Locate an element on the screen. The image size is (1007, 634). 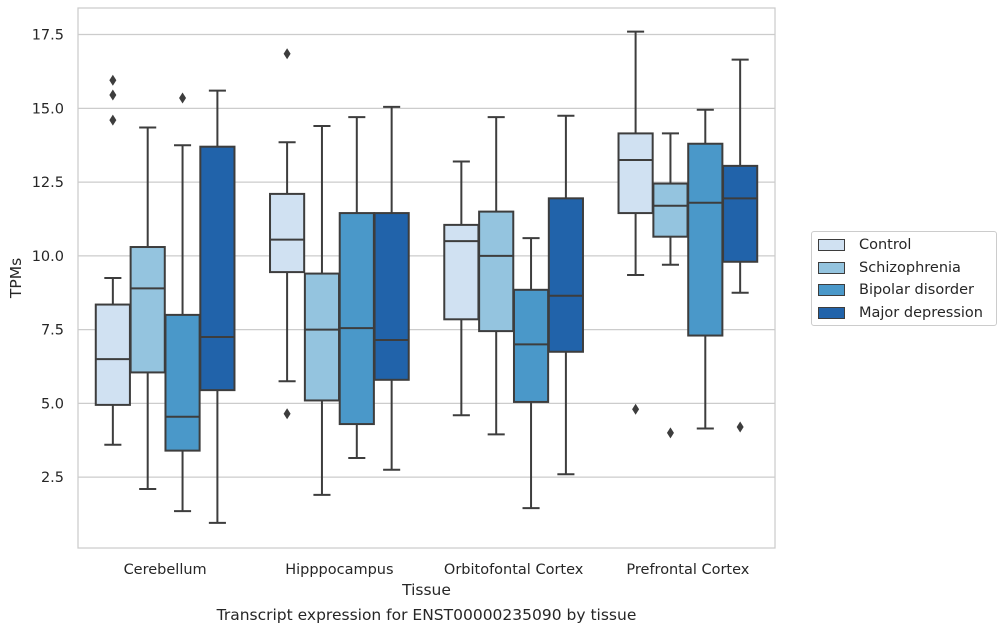
y-tick-label: 10.0 is located at coordinates (48, 257).